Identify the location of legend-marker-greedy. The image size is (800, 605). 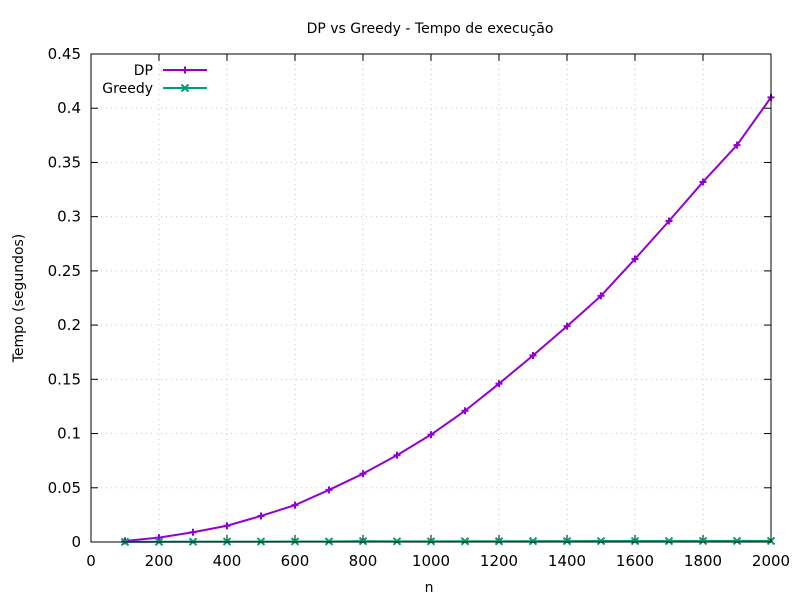
(185, 88).